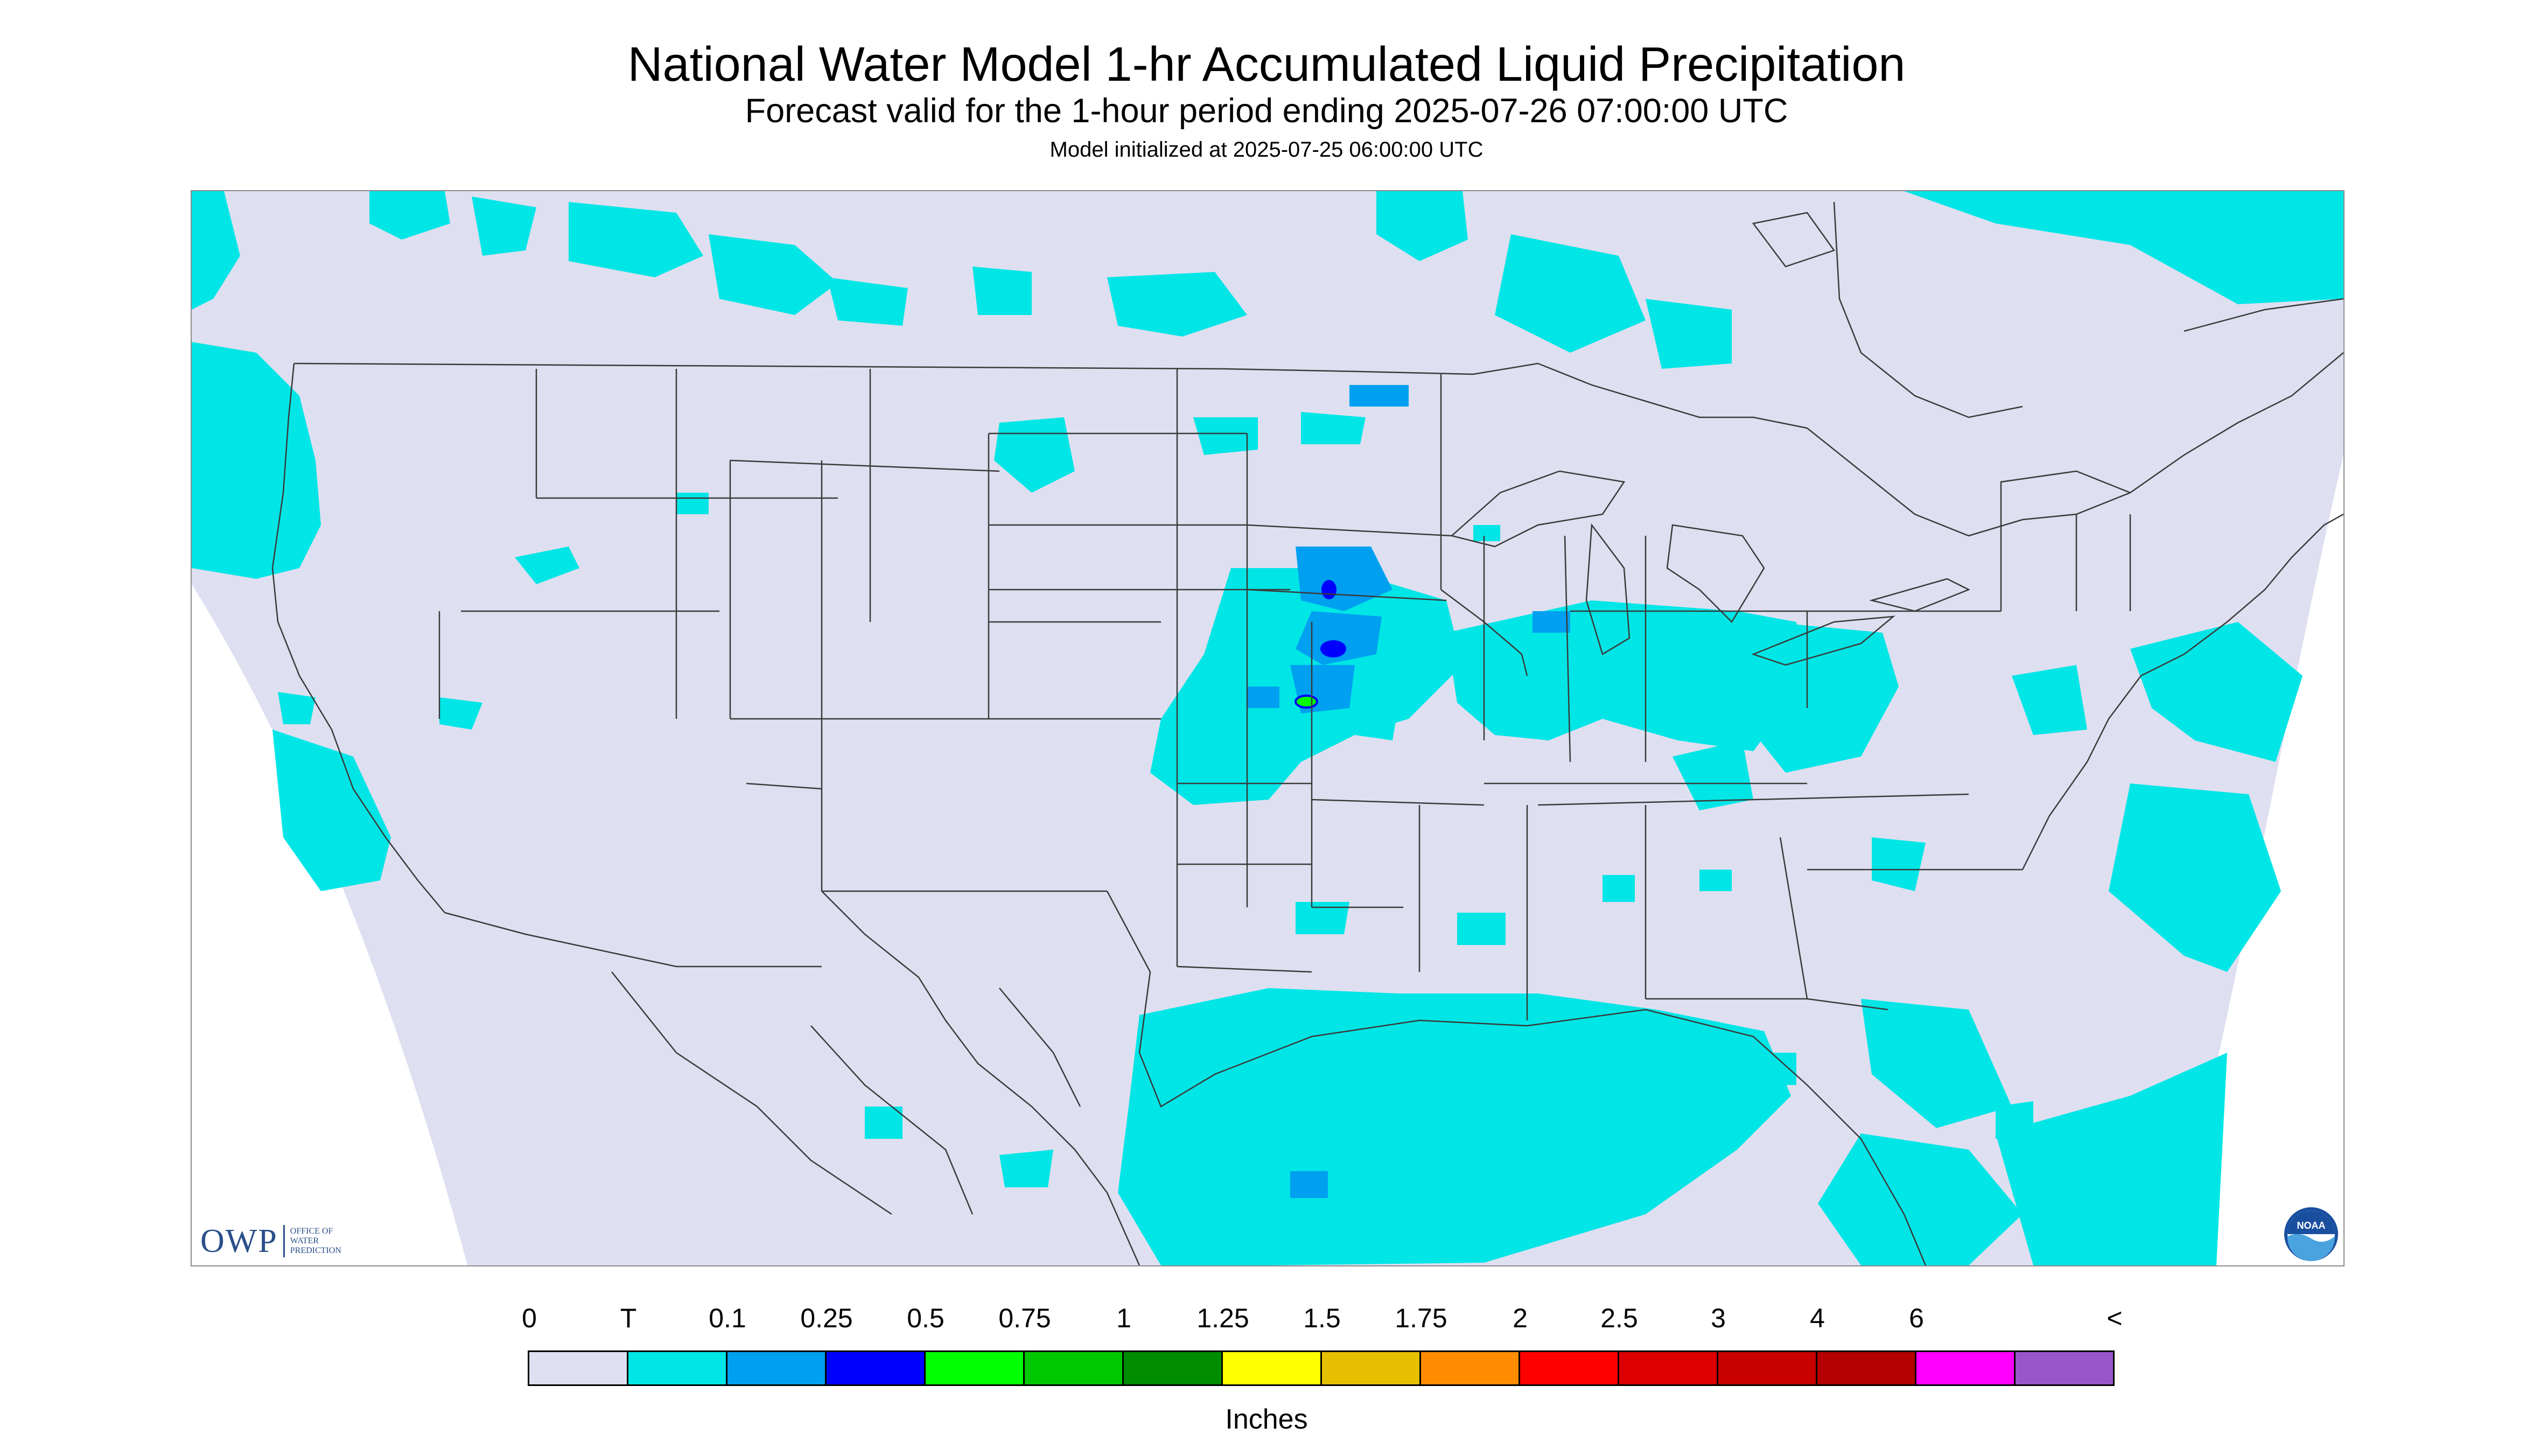 The image size is (2533, 1456). Describe the element at coordinates (284, 1241) in the screenshot. I see `owp-logo-divider` at that location.